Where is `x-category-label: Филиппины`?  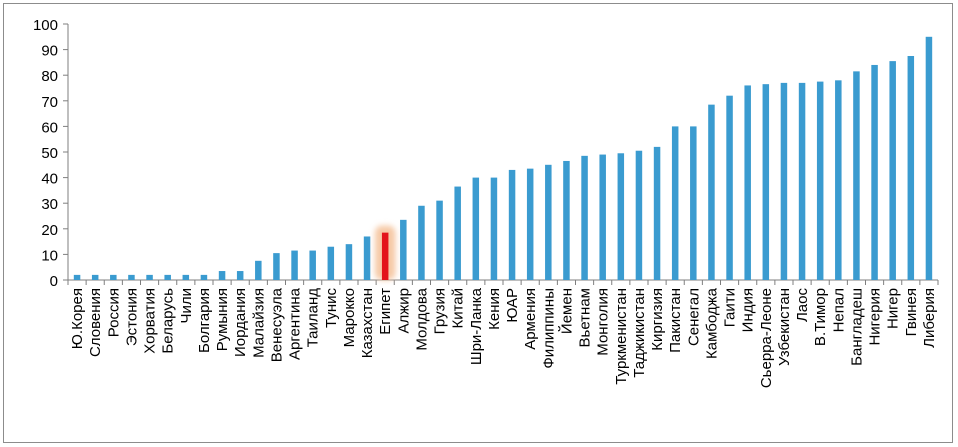 x-category-label: Филиппины is located at coordinates (548, 328).